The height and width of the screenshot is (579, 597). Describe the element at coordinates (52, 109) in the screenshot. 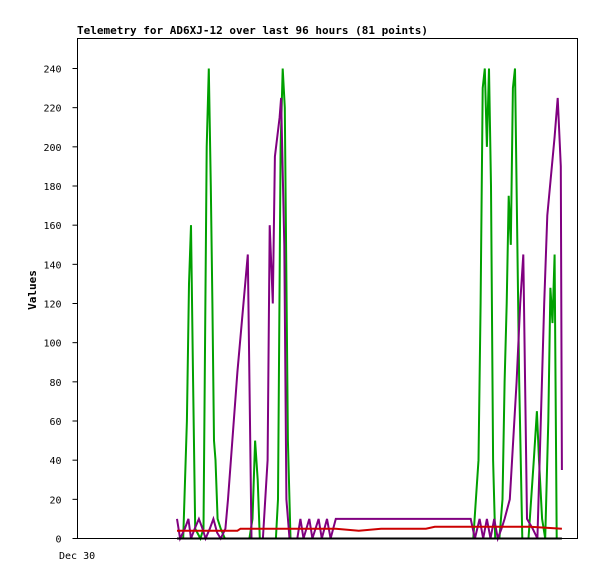

I see `y-tick-label: 220` at that location.